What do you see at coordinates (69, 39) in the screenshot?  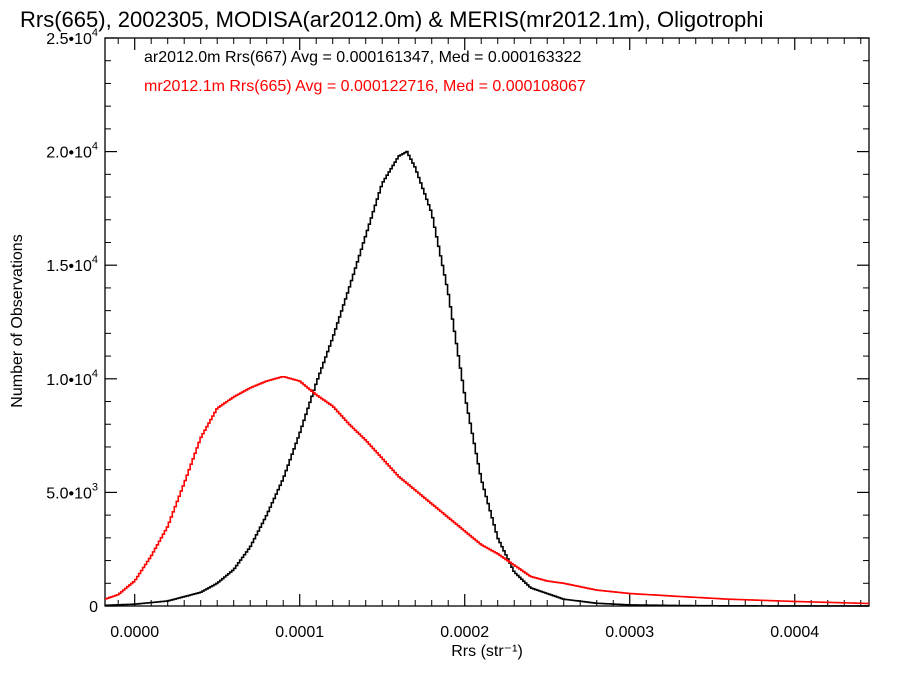 I see `y-tick-mantissa: 2.5•10` at bounding box center [69, 39].